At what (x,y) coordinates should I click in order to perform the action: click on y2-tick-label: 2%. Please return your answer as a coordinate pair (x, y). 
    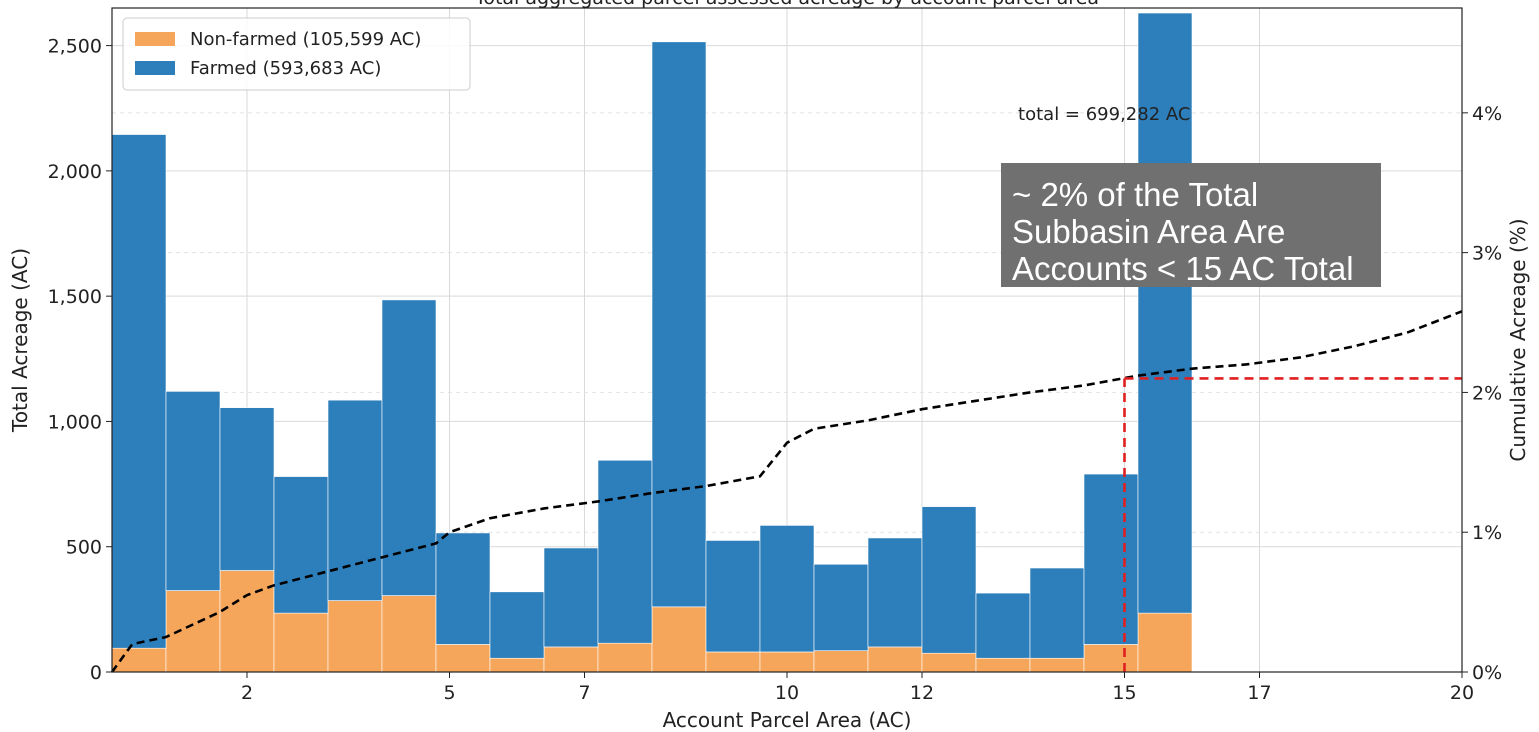
    Looking at the image, I should click on (1487, 393).